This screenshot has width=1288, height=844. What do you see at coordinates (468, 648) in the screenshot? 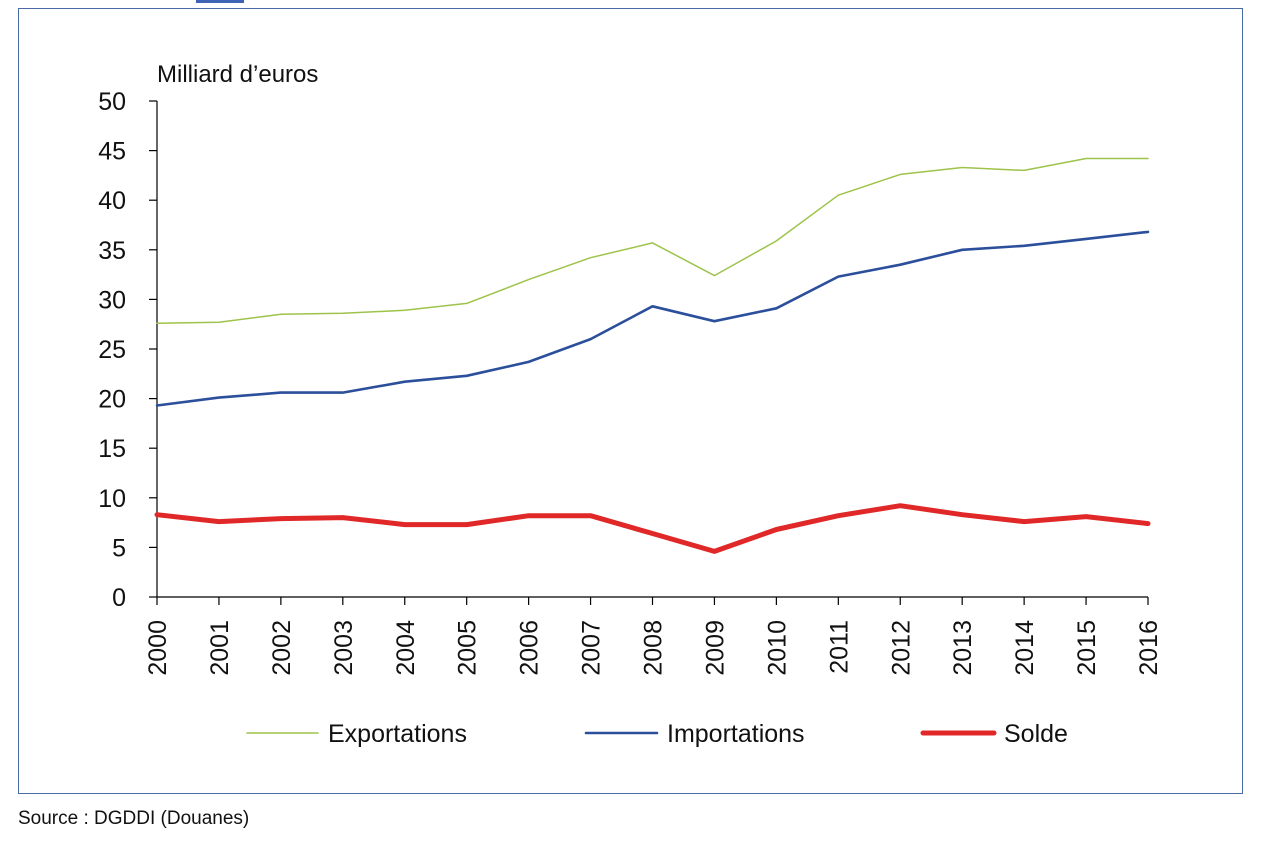
I see `x-tick-label: 2005` at bounding box center [468, 648].